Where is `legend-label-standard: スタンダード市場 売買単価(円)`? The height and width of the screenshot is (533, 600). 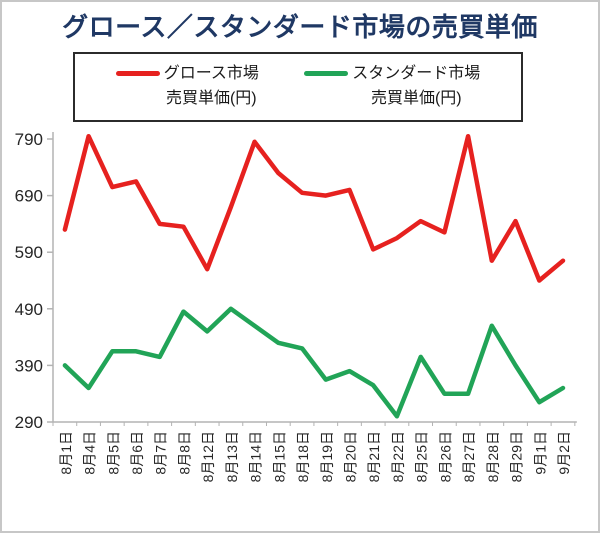 legend-label-standard: スタンダード市場 売買単価(円) is located at coordinates (416, 87).